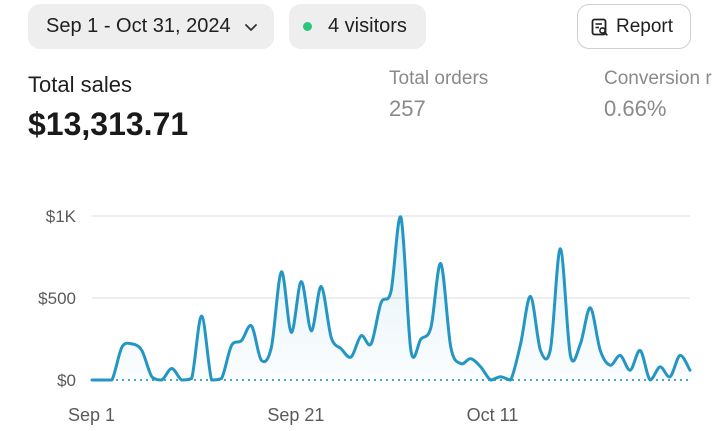  Describe the element at coordinates (645, 26) in the screenshot. I see `report-label: Report` at that location.